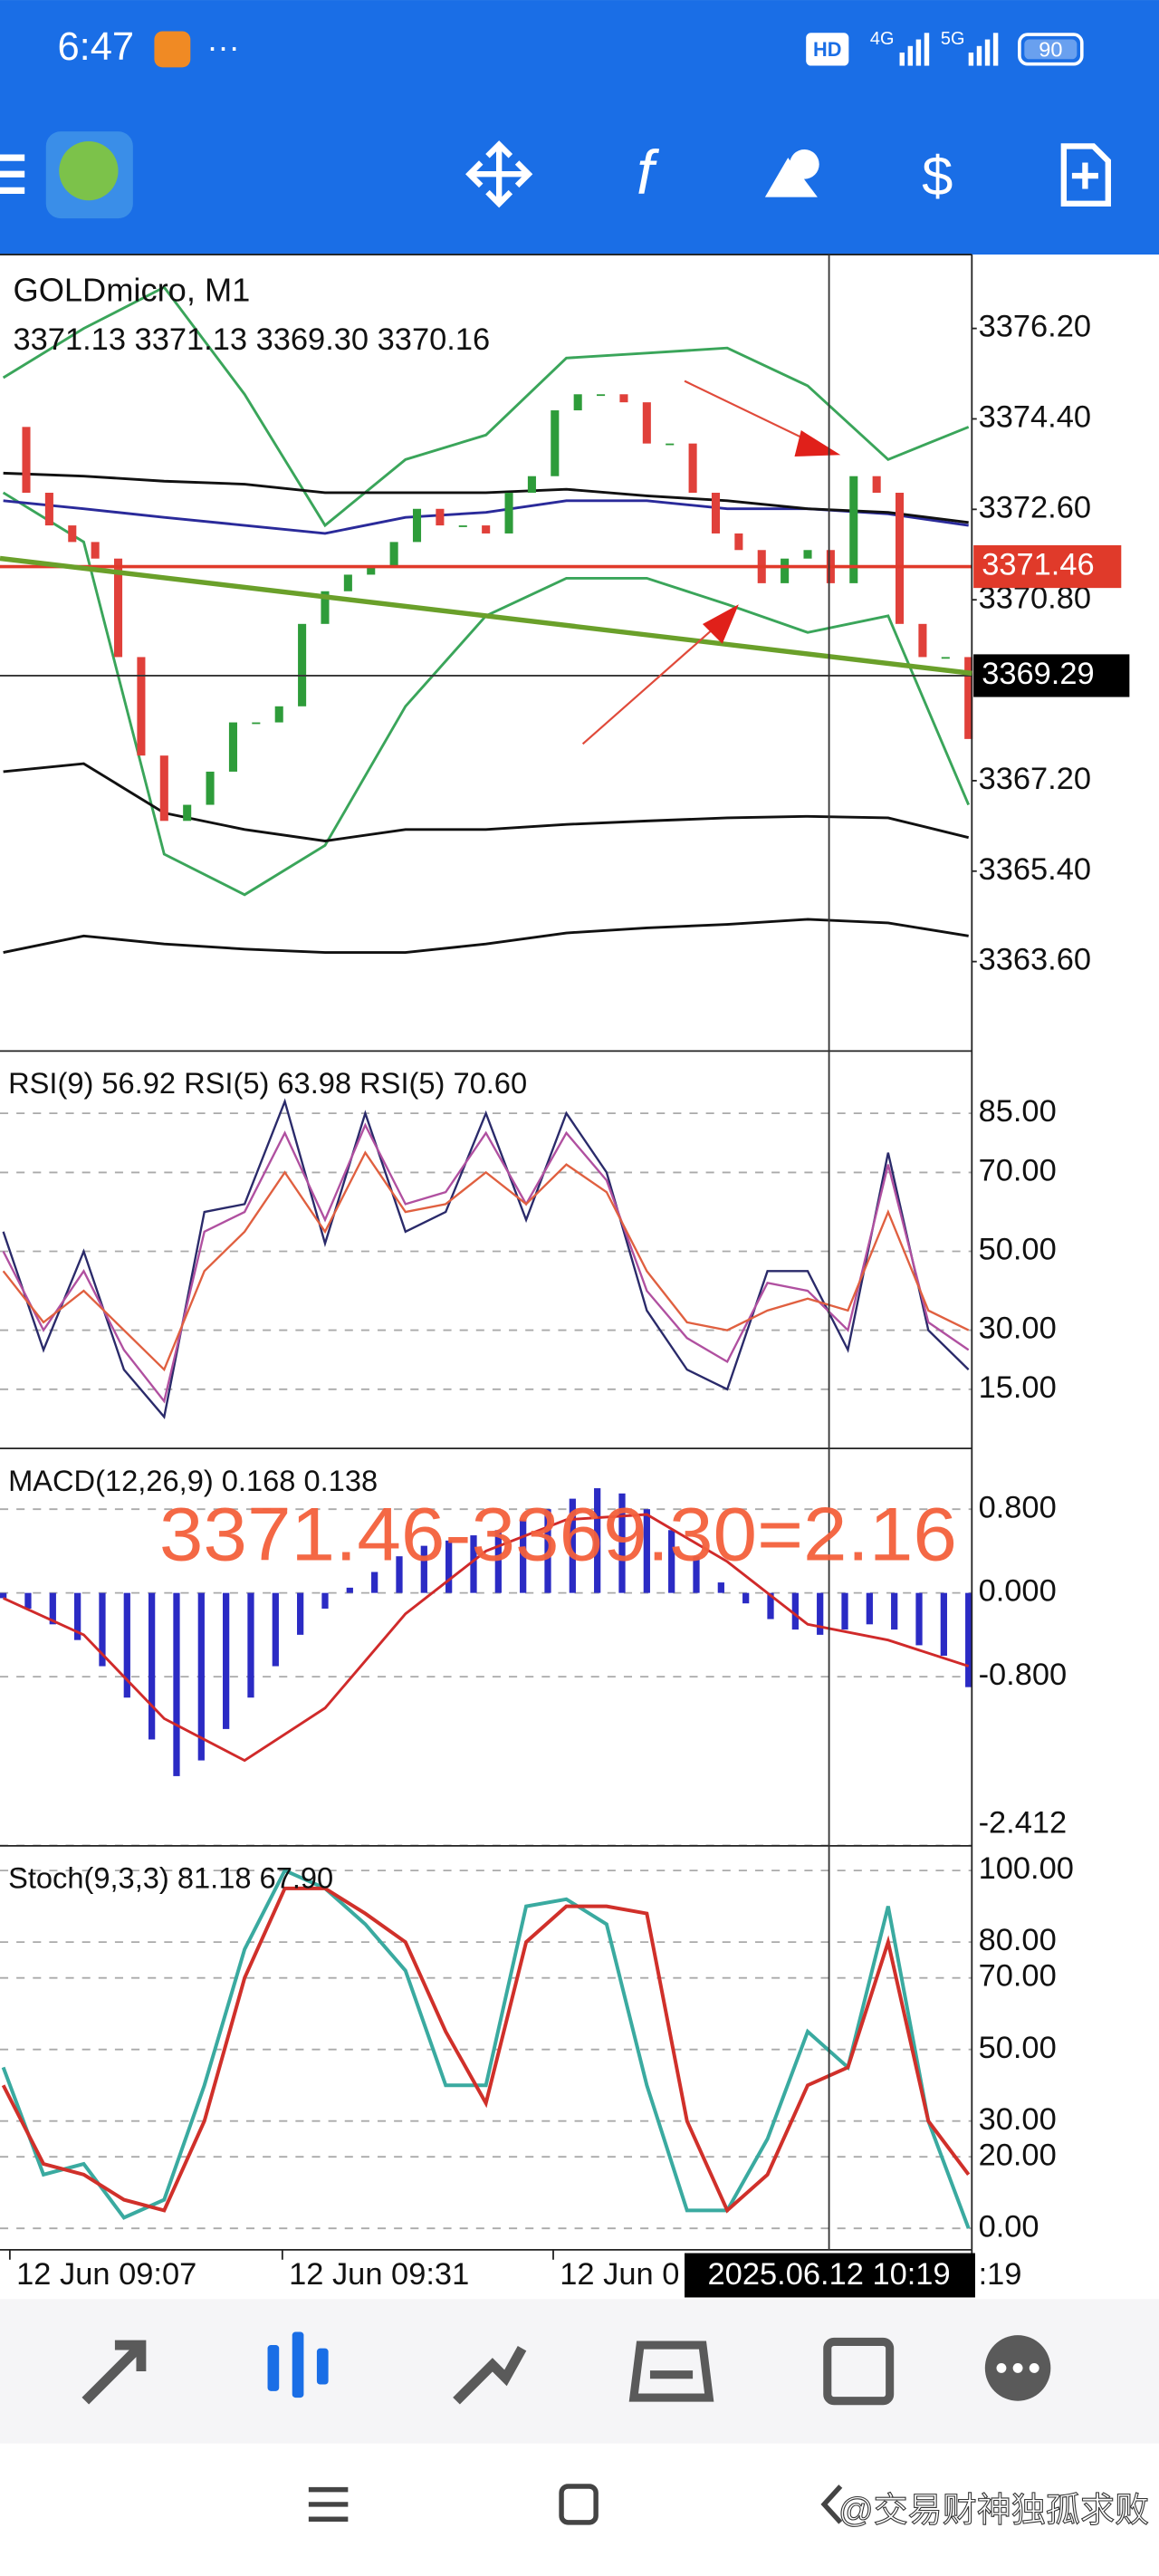 The image size is (1159, 2576). Describe the element at coordinates (1018, 2368) in the screenshot. I see `nav-chat` at that location.